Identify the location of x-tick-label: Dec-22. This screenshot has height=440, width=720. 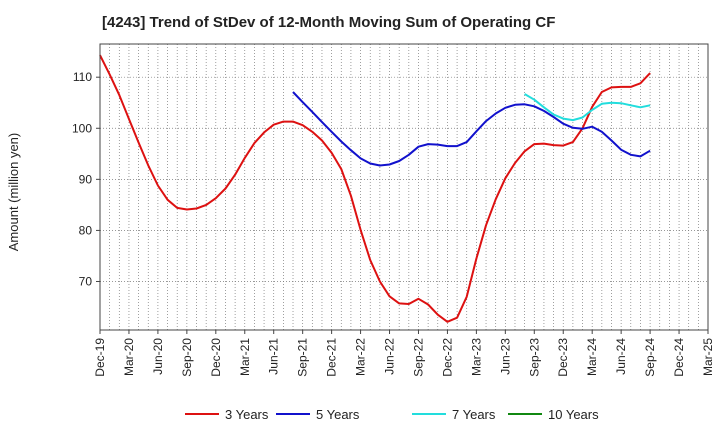
(447, 357).